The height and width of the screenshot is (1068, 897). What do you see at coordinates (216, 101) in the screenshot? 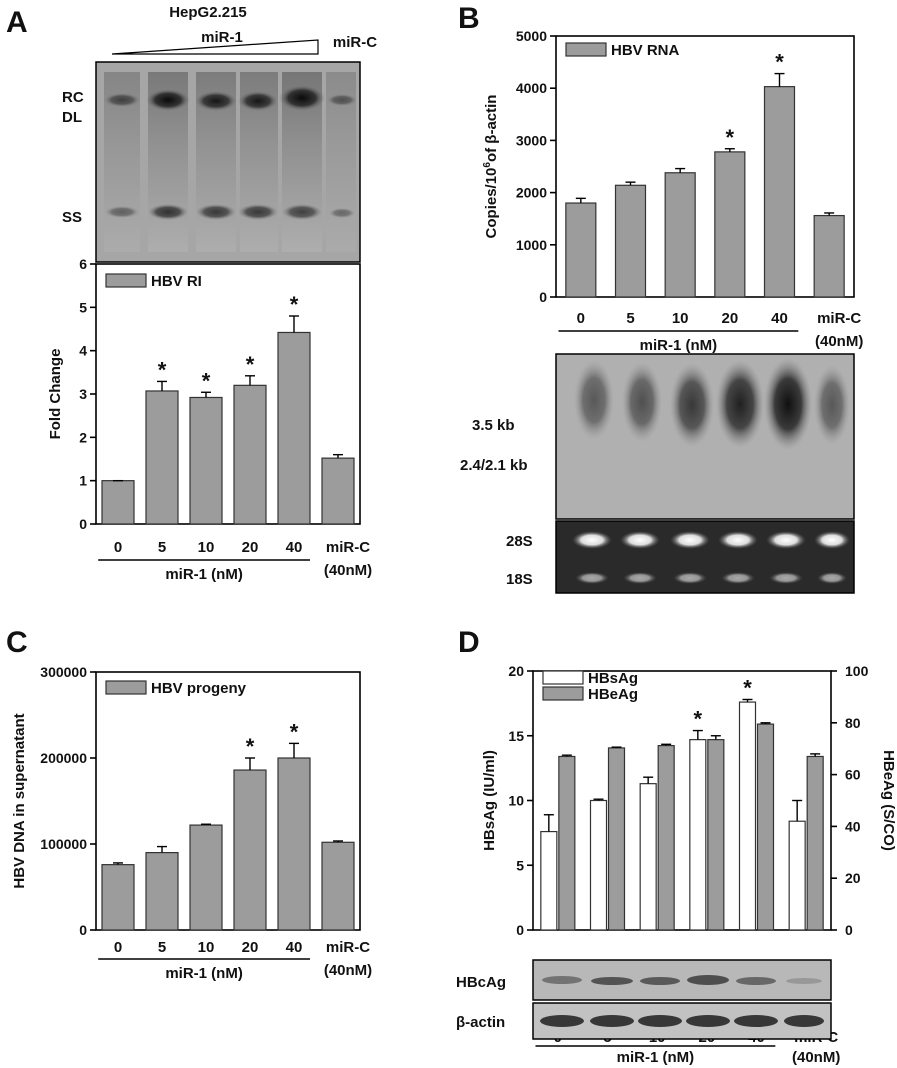
I see `band-rc-lane3` at bounding box center [216, 101].